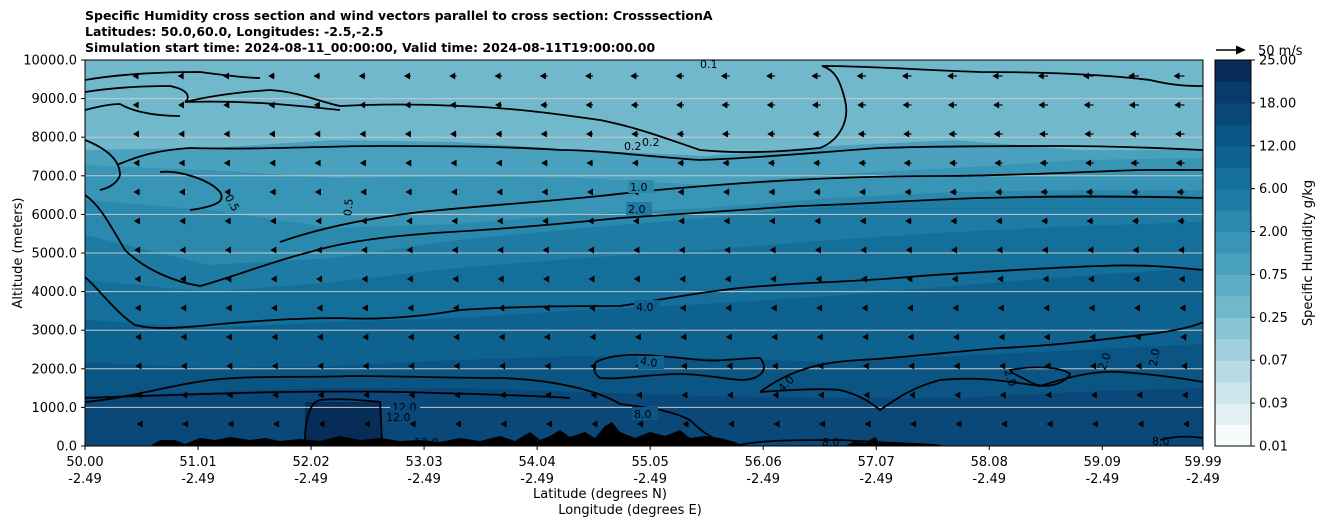 Image resolution: width=1326 pixels, height=526 pixels. Describe the element at coordinates (644, 240) in the screenshot. I see `contour-line-2-upper` at that location.